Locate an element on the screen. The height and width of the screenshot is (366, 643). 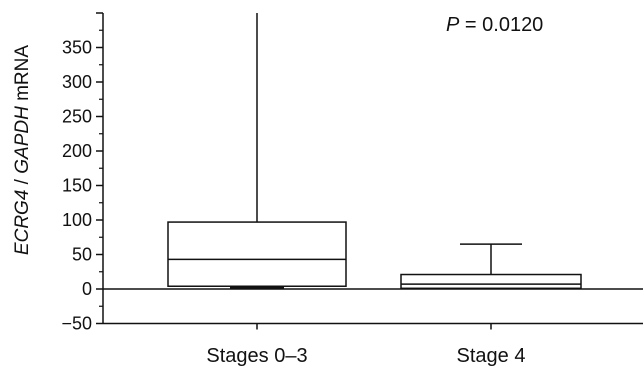
y-tick-label: 100 is located at coordinates (77, 220).